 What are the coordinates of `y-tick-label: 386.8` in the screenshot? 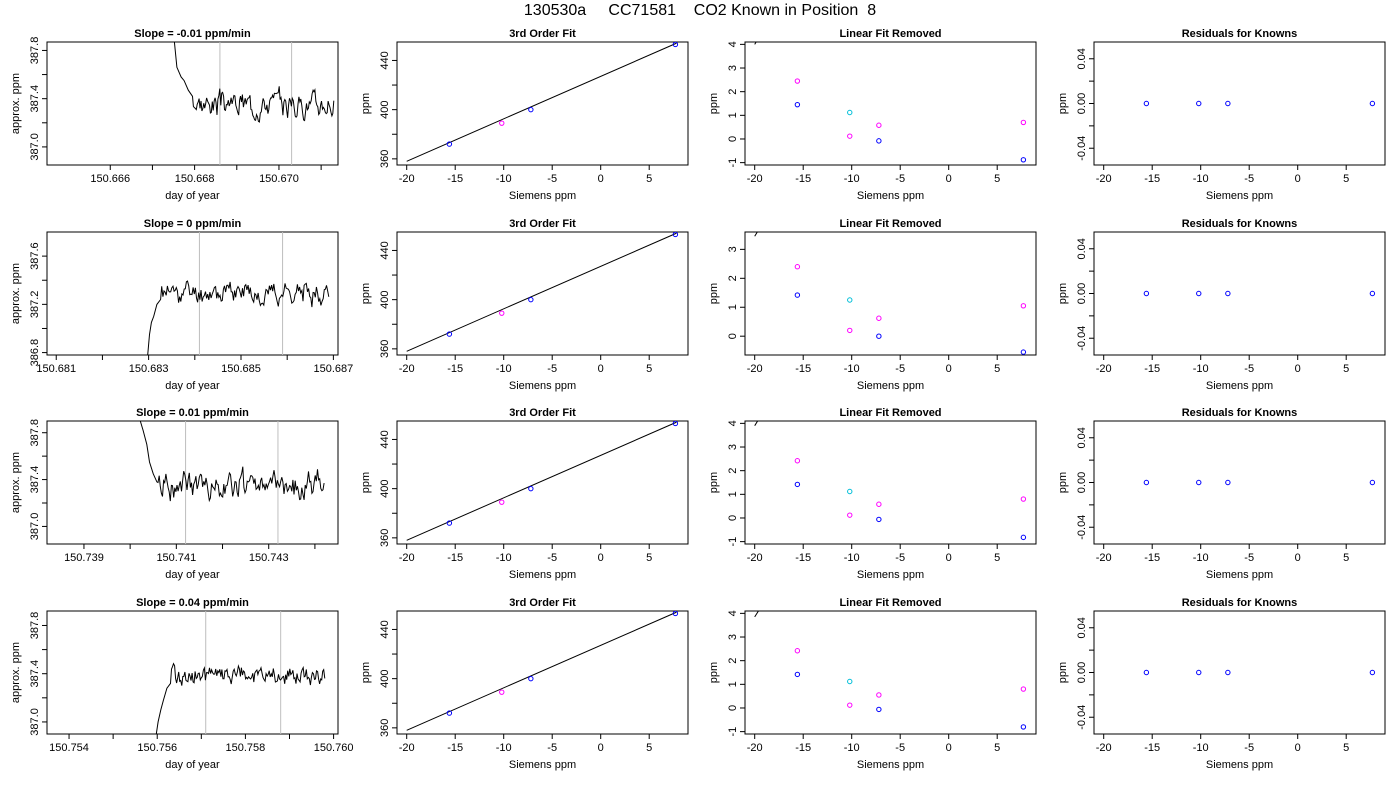 It's located at (35, 353).